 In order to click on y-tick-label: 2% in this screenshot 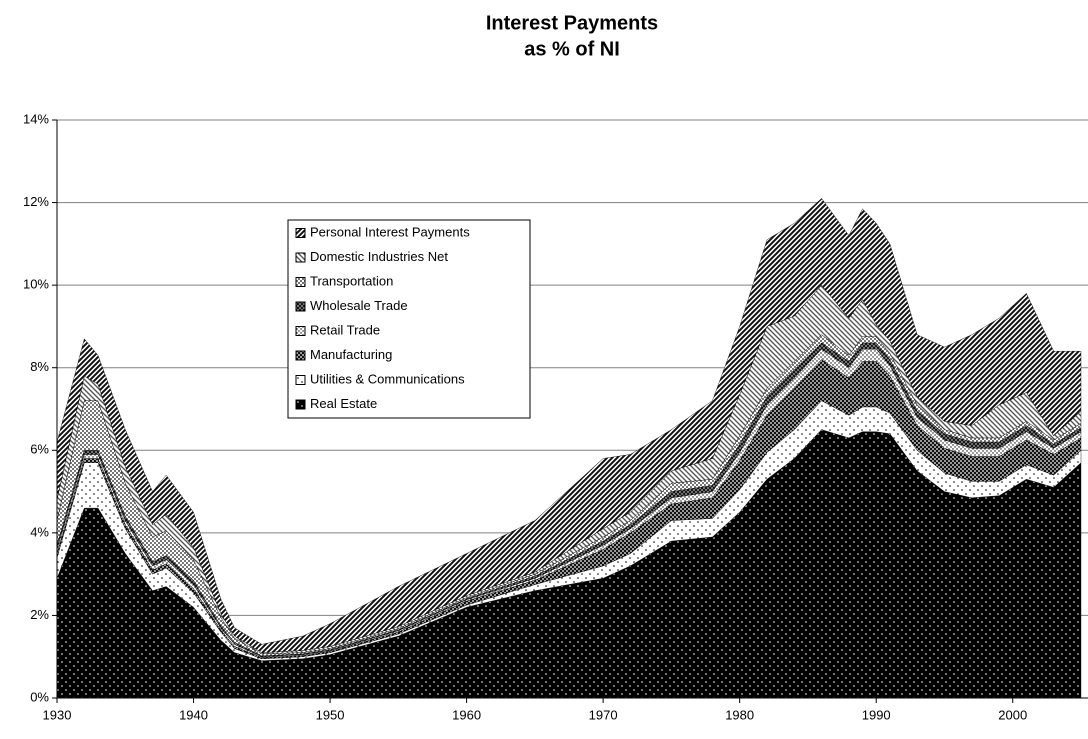, I will do `click(39, 614)`.